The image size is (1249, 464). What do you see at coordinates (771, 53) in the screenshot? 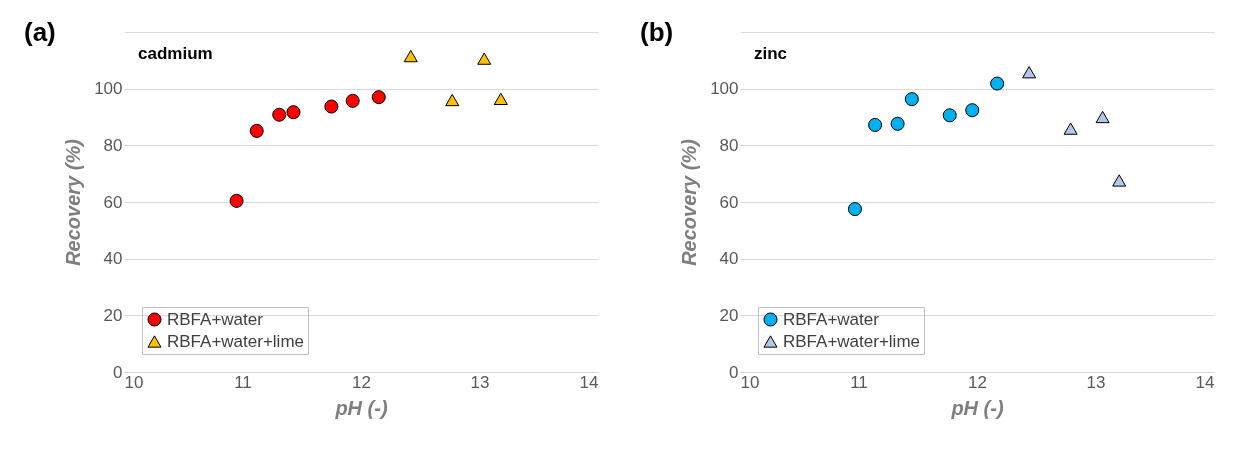
I see `annotation: zinc` at bounding box center [771, 53].